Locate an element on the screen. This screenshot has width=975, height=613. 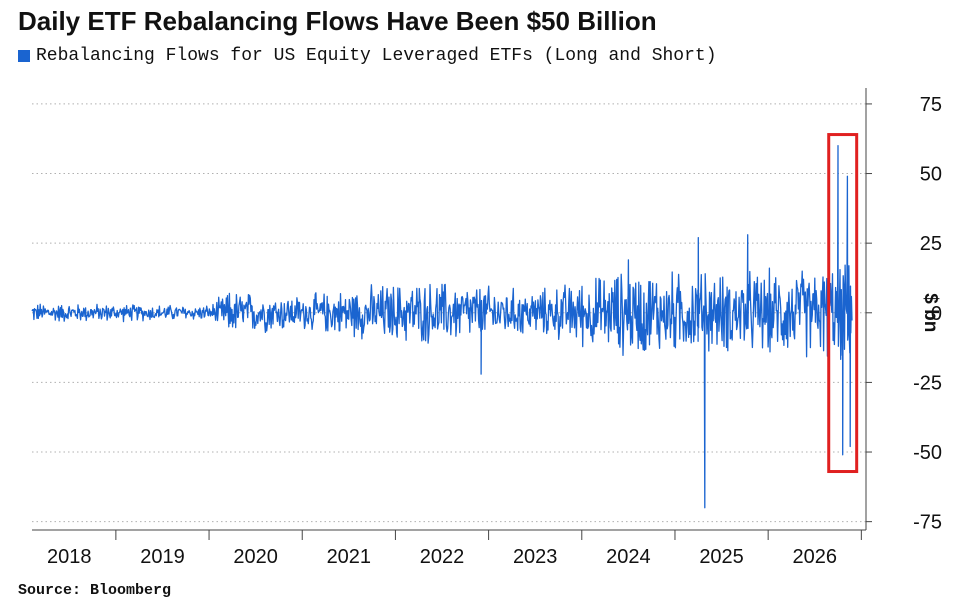
y-tick-label: -75 is located at coordinates (927, 523).